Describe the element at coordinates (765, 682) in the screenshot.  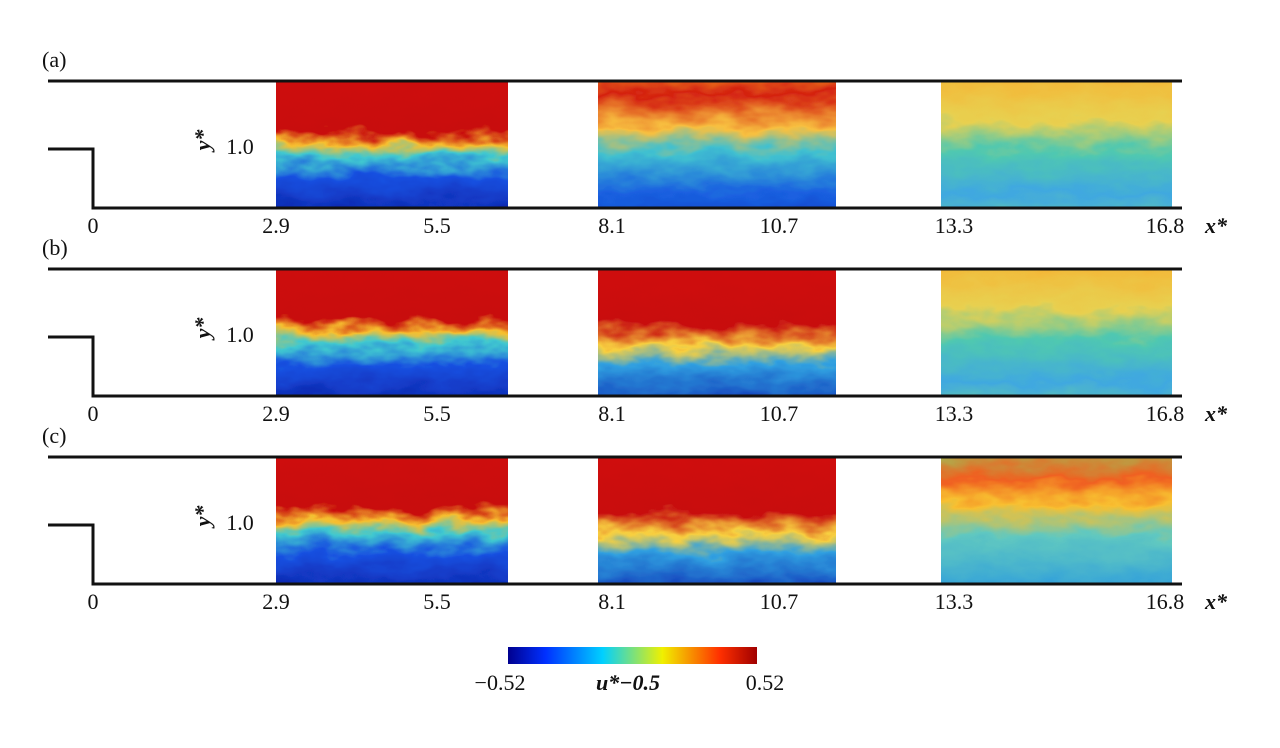
I see `colorbar-max: 0.52` at that location.